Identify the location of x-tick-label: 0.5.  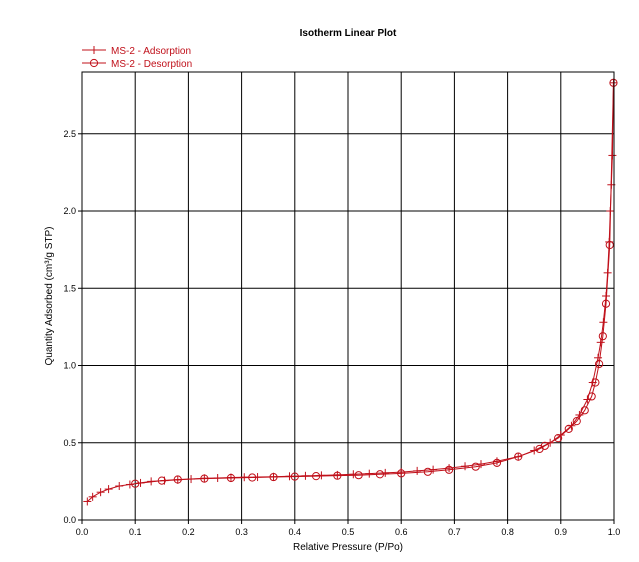
(348, 532).